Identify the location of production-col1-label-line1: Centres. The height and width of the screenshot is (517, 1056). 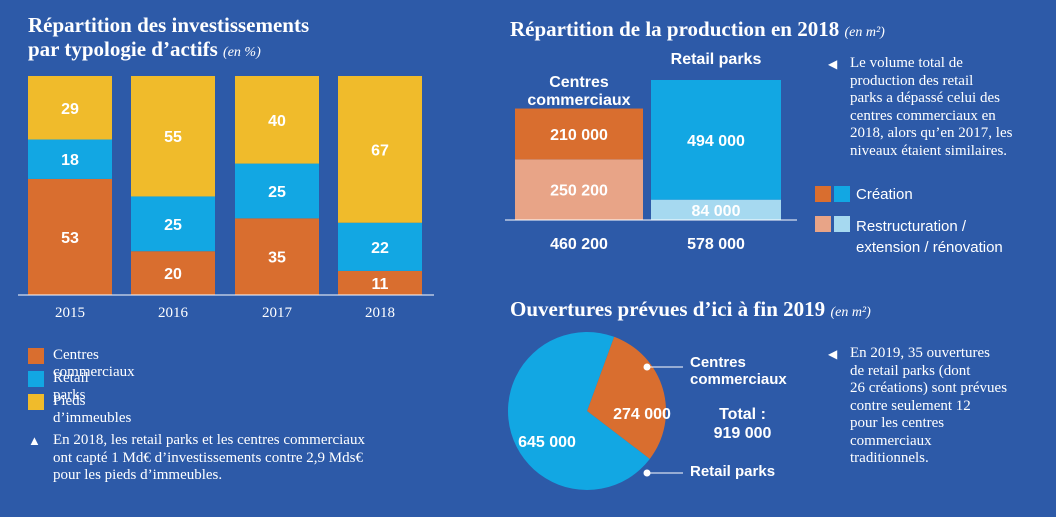
(579, 82).